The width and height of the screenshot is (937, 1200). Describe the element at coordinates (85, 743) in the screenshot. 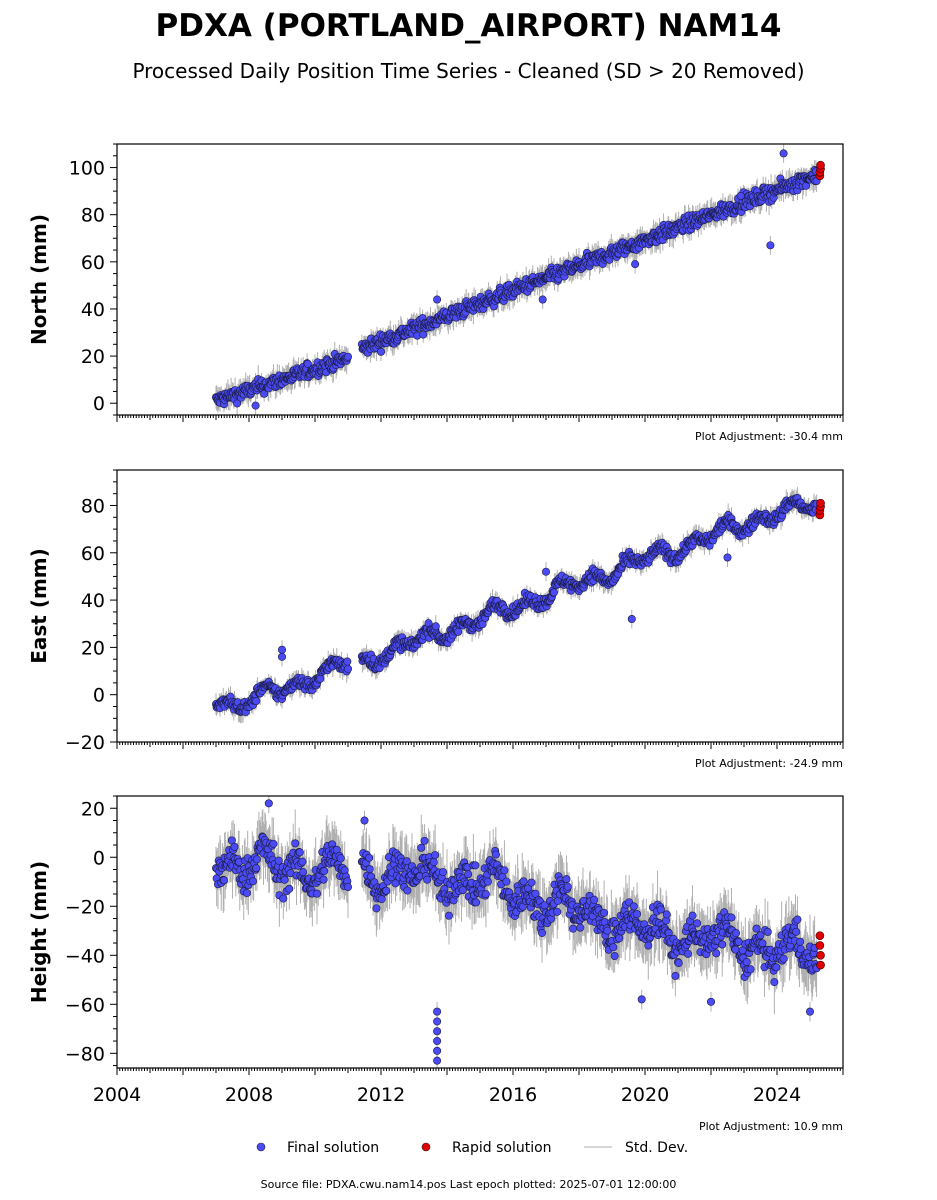

I see `y-tick-label: −20` at that location.